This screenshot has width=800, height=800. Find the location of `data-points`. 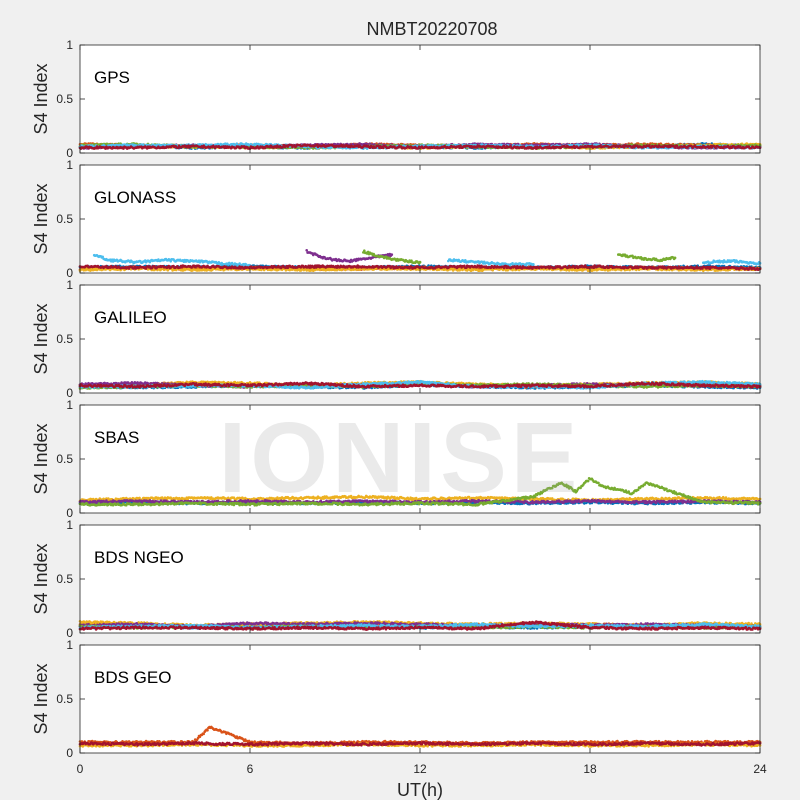

data-points is located at coordinates (420, 146).